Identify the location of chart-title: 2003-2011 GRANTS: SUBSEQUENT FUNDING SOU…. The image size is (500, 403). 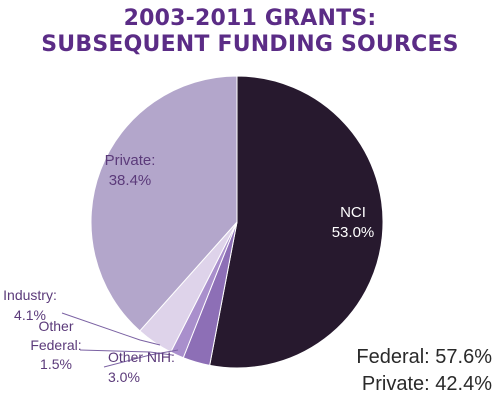
(250, 32).